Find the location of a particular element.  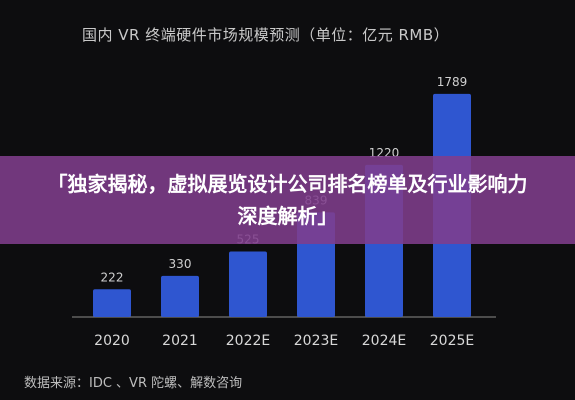

data-label-2020: 222 is located at coordinates (112, 277).